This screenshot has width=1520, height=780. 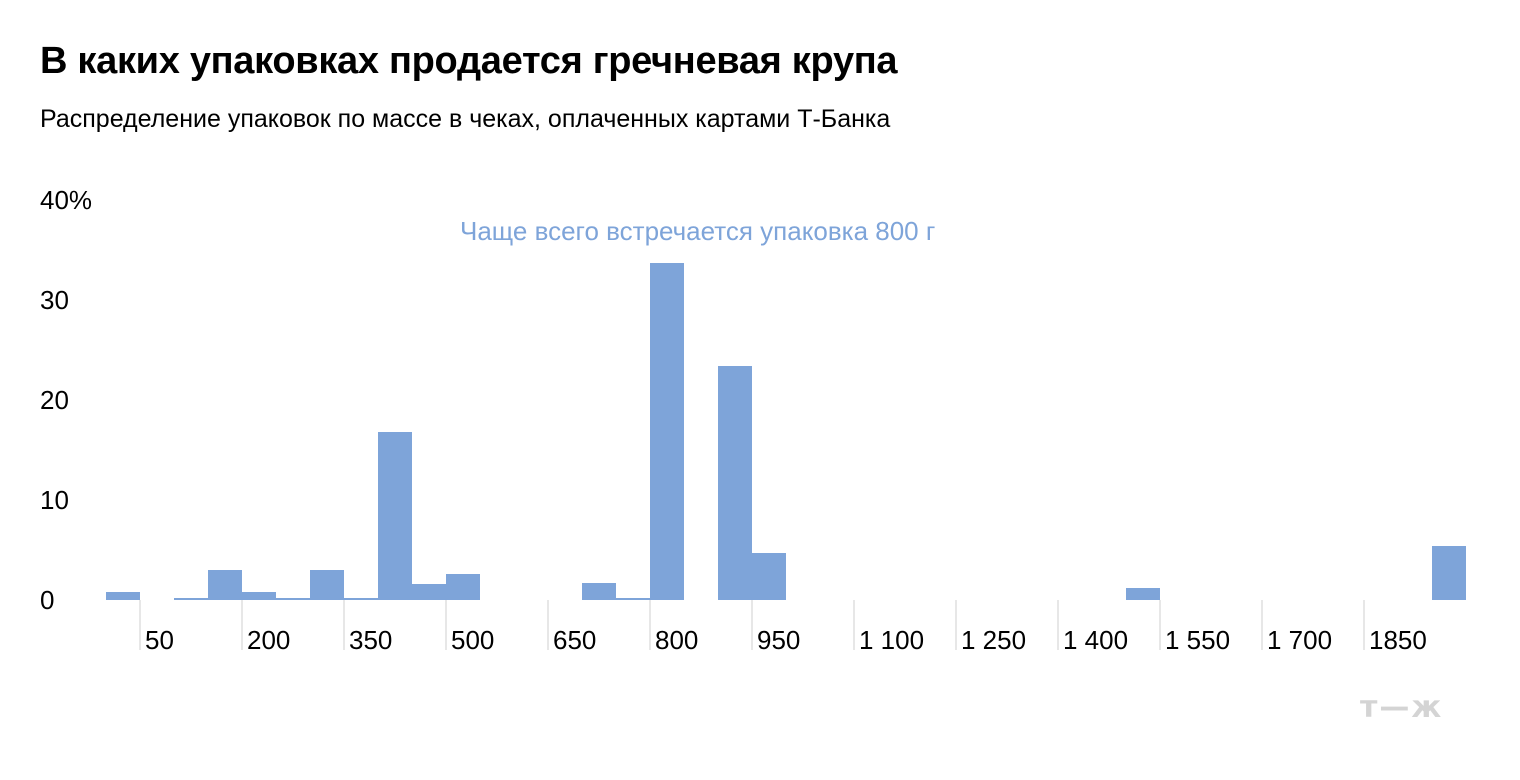 I want to click on x-tick-label: 1 250, so click(x=993, y=640).